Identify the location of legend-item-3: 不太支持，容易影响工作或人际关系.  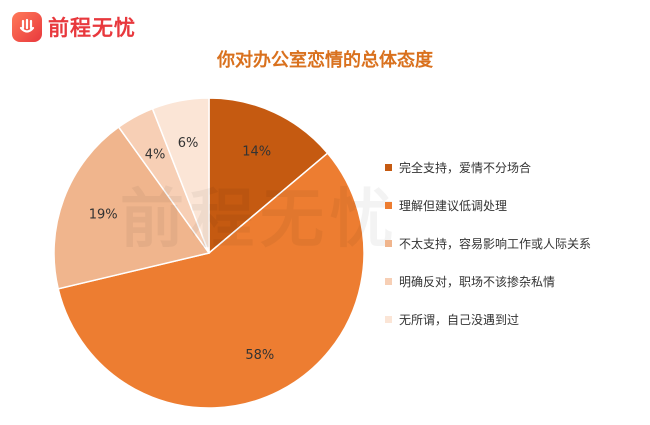
(488, 243).